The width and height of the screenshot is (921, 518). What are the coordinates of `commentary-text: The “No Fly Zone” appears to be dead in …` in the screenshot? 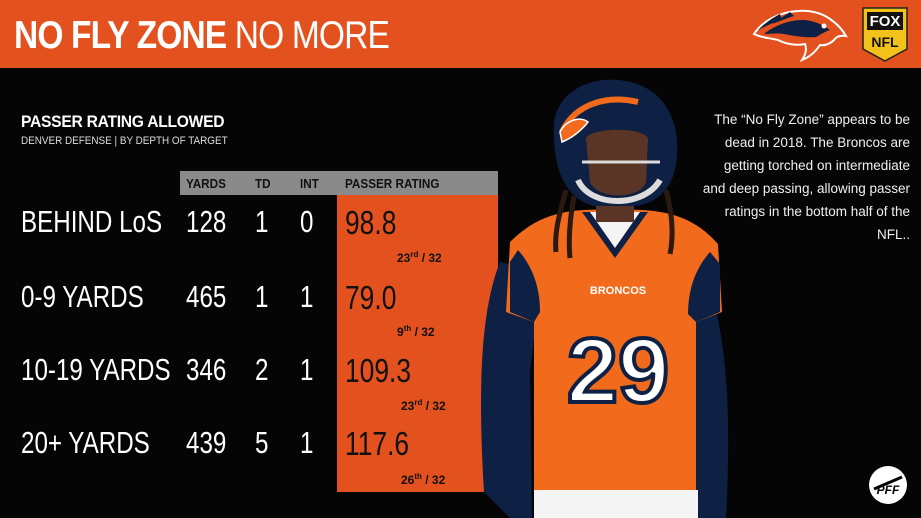 It's located at (806, 177).